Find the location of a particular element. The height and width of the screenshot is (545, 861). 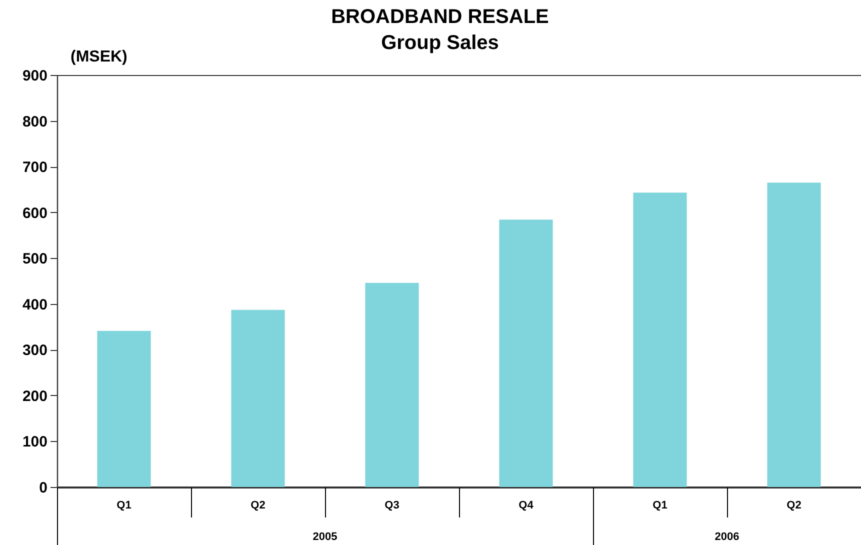

y-tick-label: 800 is located at coordinates (35, 121).